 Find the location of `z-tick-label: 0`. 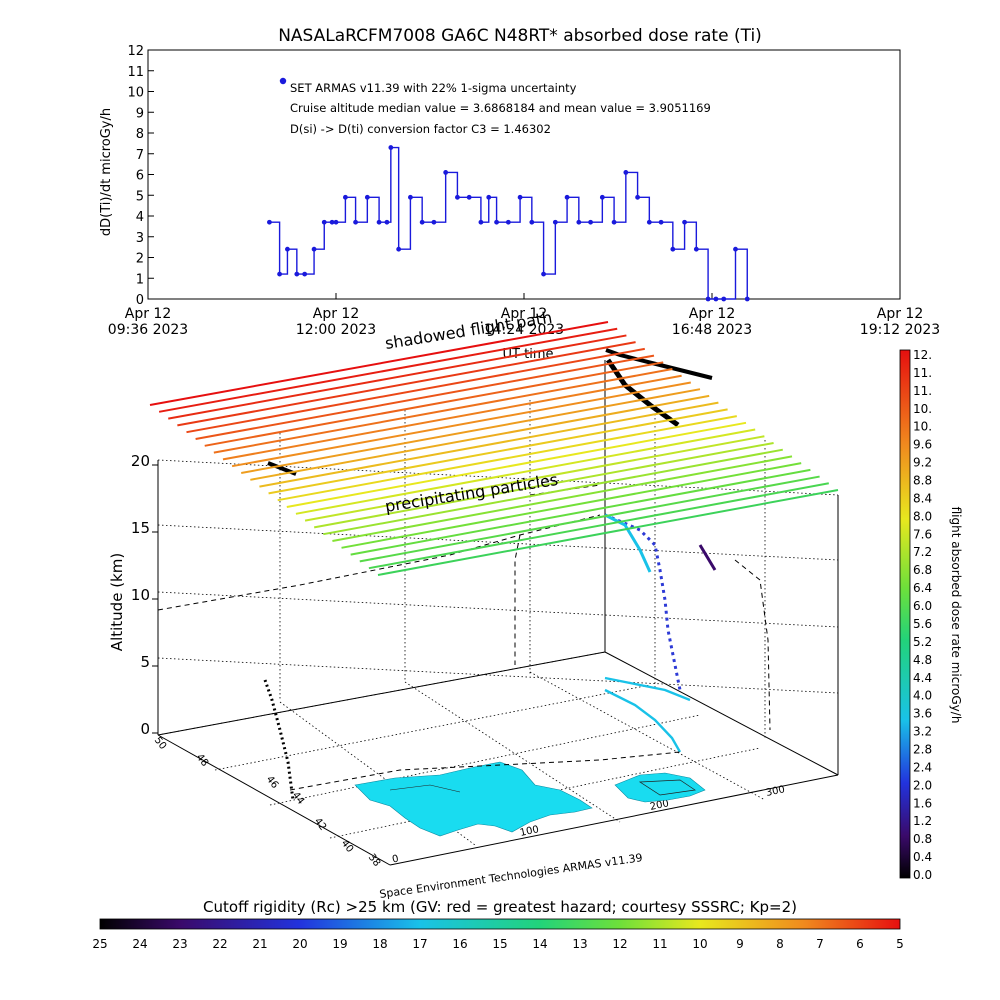

z-tick-label: 0 is located at coordinates (145, 729).